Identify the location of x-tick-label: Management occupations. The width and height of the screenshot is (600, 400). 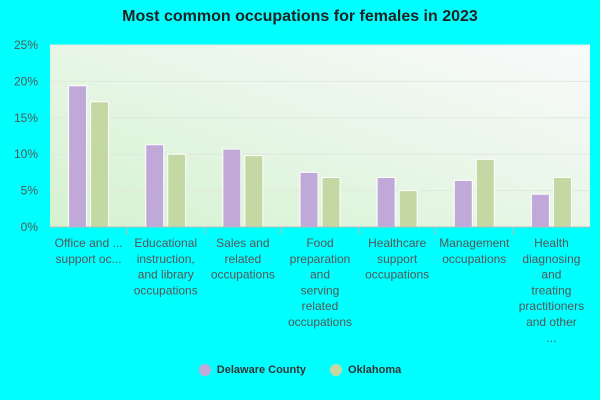
(474, 251).